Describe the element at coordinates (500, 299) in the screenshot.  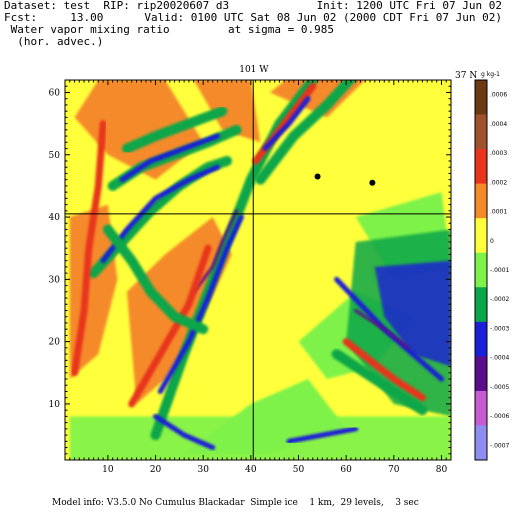
I see `colorbar-label: -.0002` at that location.